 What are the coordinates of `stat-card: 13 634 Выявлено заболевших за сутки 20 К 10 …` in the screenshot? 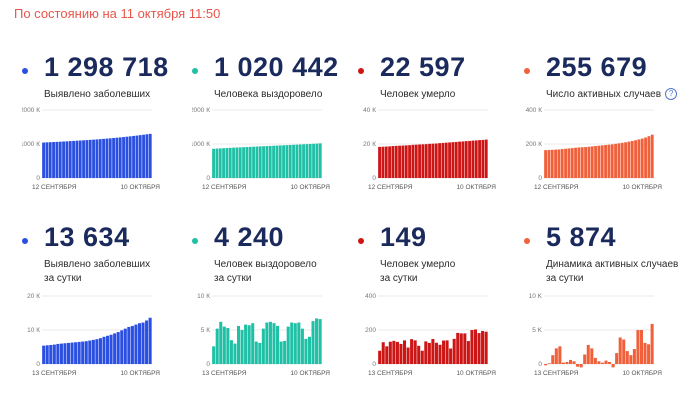 It's located at (104, 314).